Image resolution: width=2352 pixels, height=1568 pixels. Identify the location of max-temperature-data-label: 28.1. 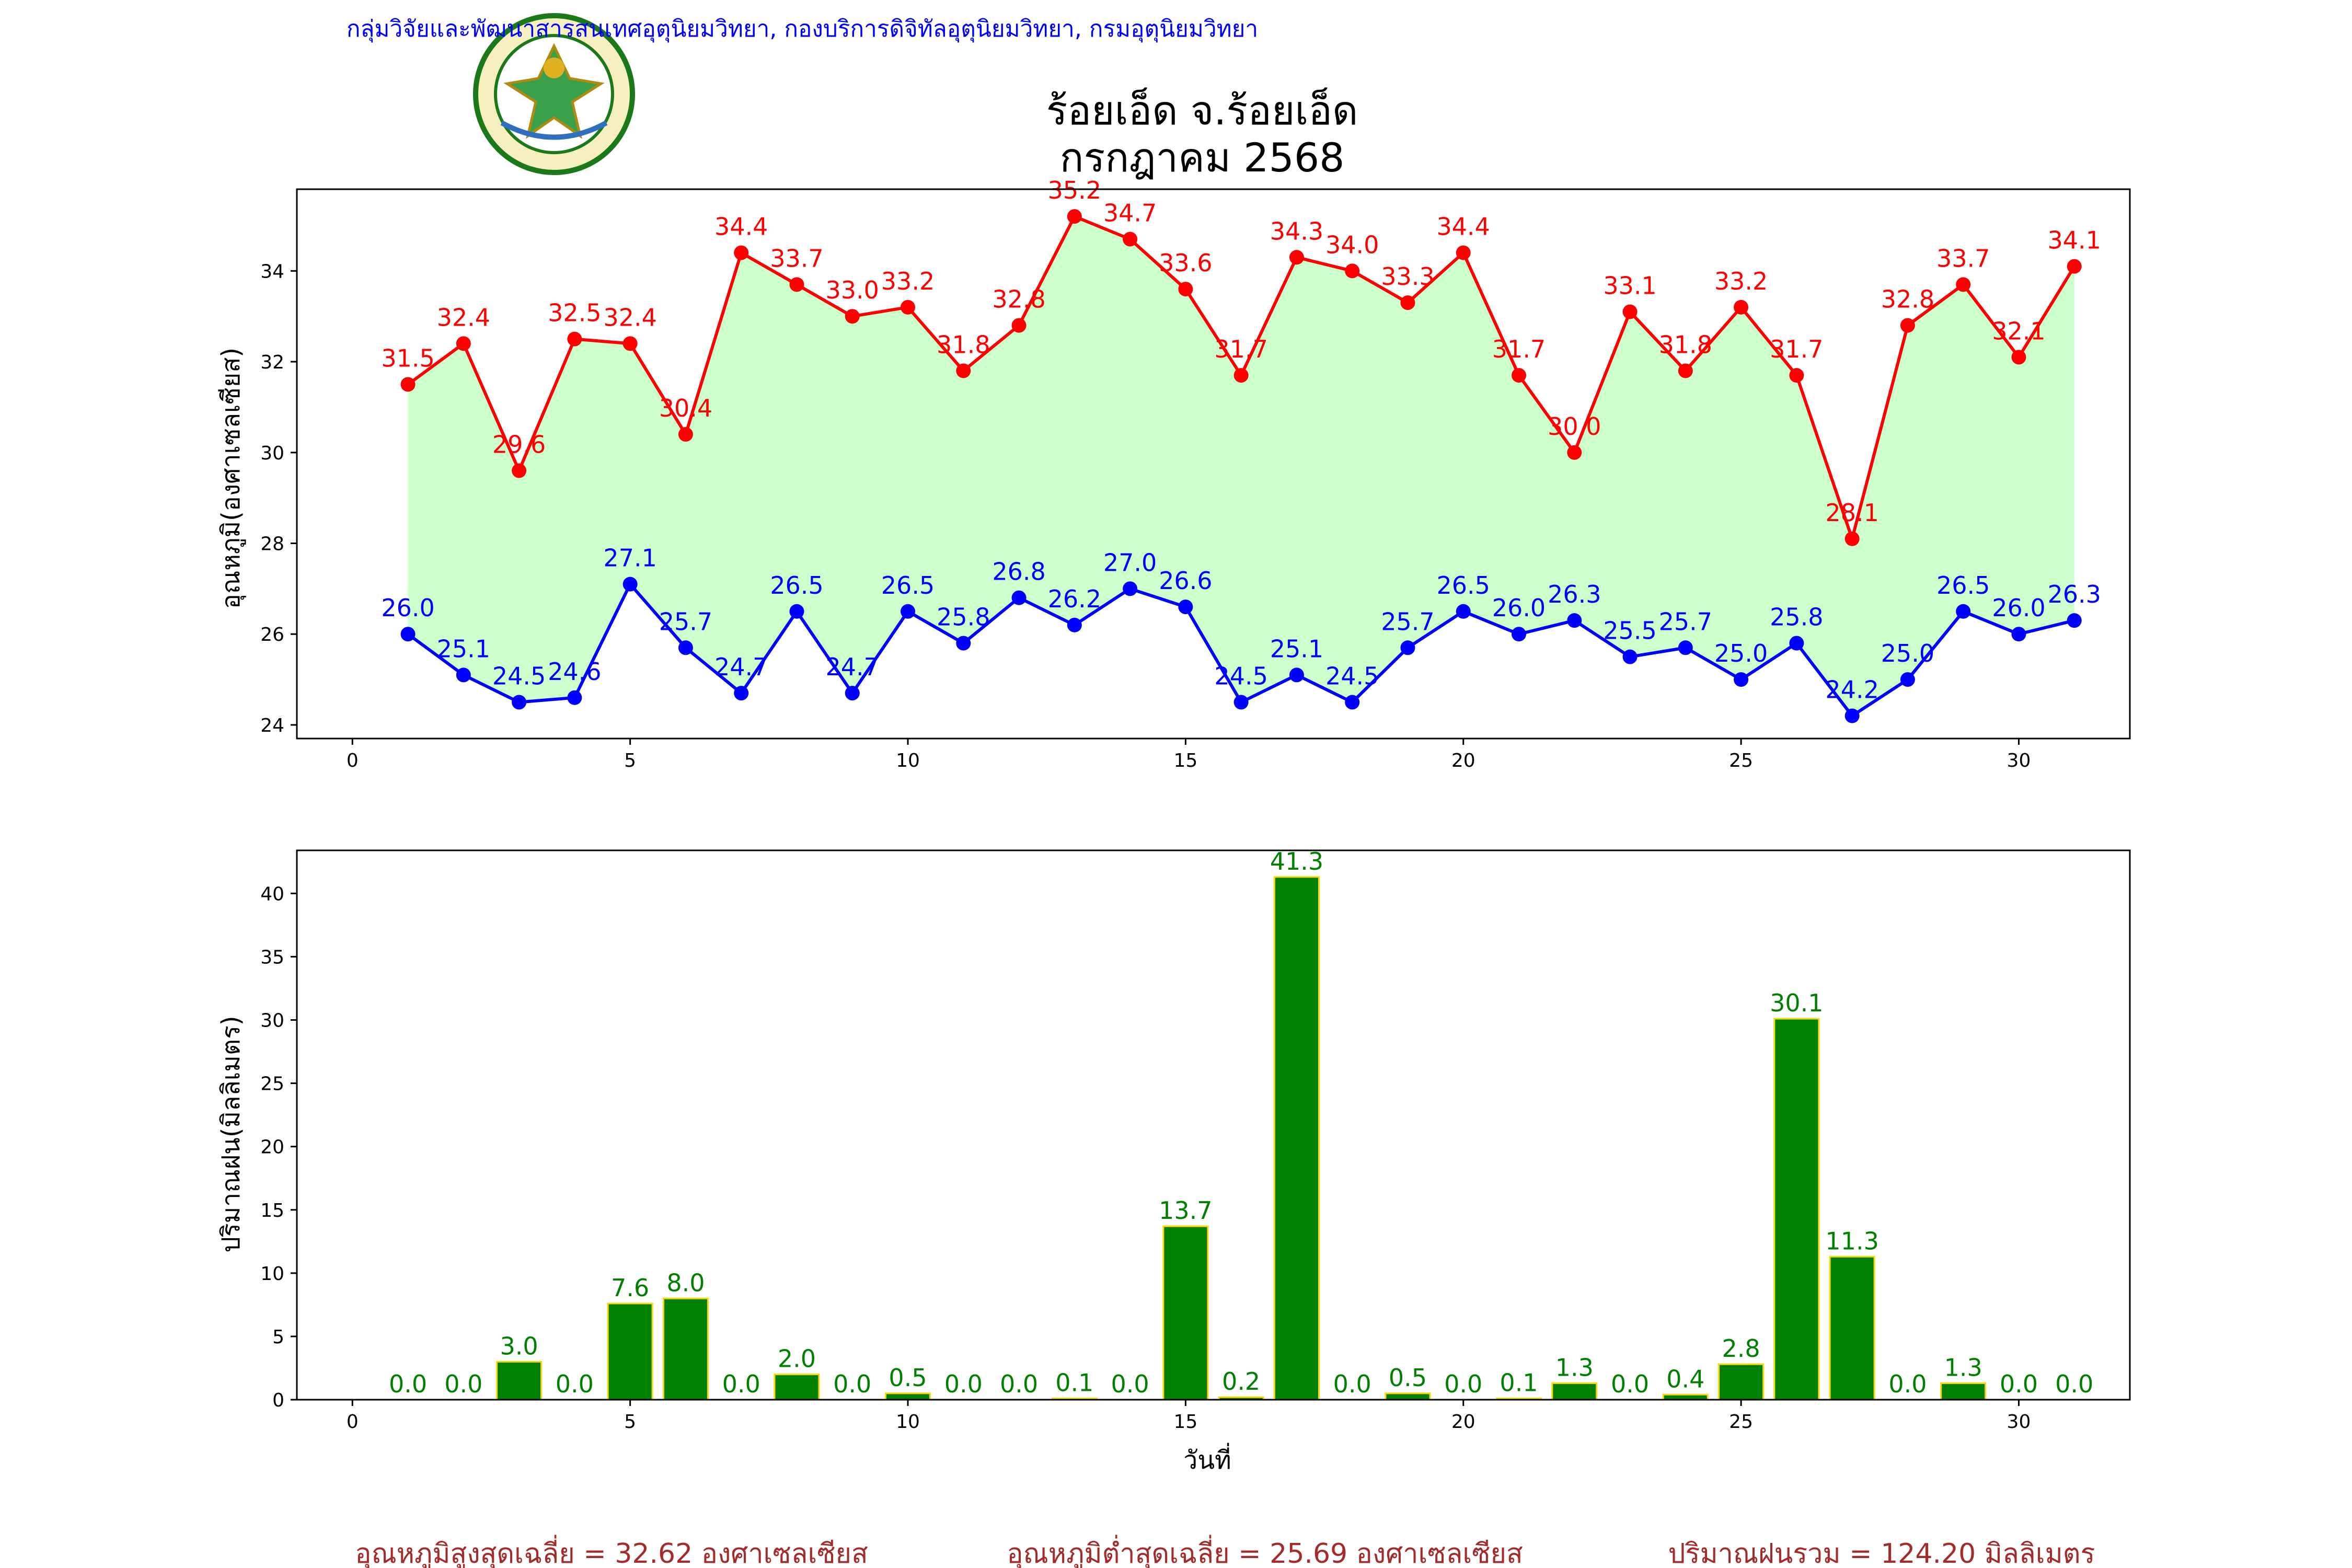
(1851, 513).